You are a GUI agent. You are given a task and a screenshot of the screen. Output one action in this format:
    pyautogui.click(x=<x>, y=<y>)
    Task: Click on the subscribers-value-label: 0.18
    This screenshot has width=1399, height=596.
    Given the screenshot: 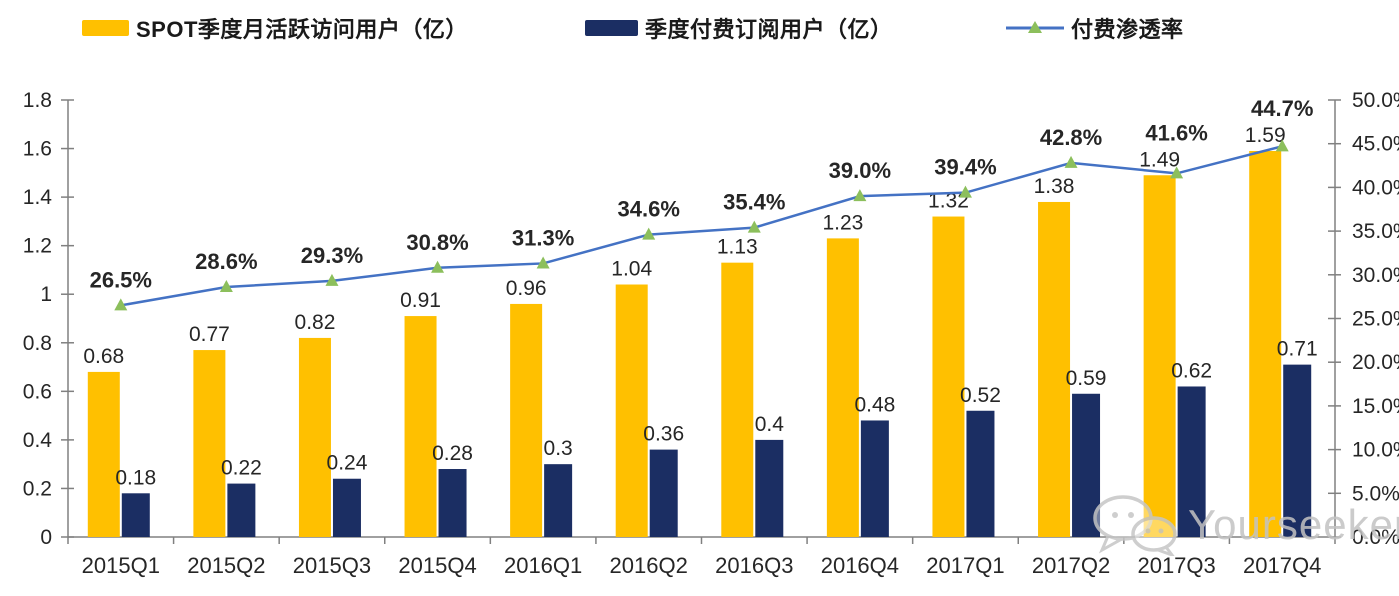 What is the action you would take?
    pyautogui.click(x=135, y=477)
    